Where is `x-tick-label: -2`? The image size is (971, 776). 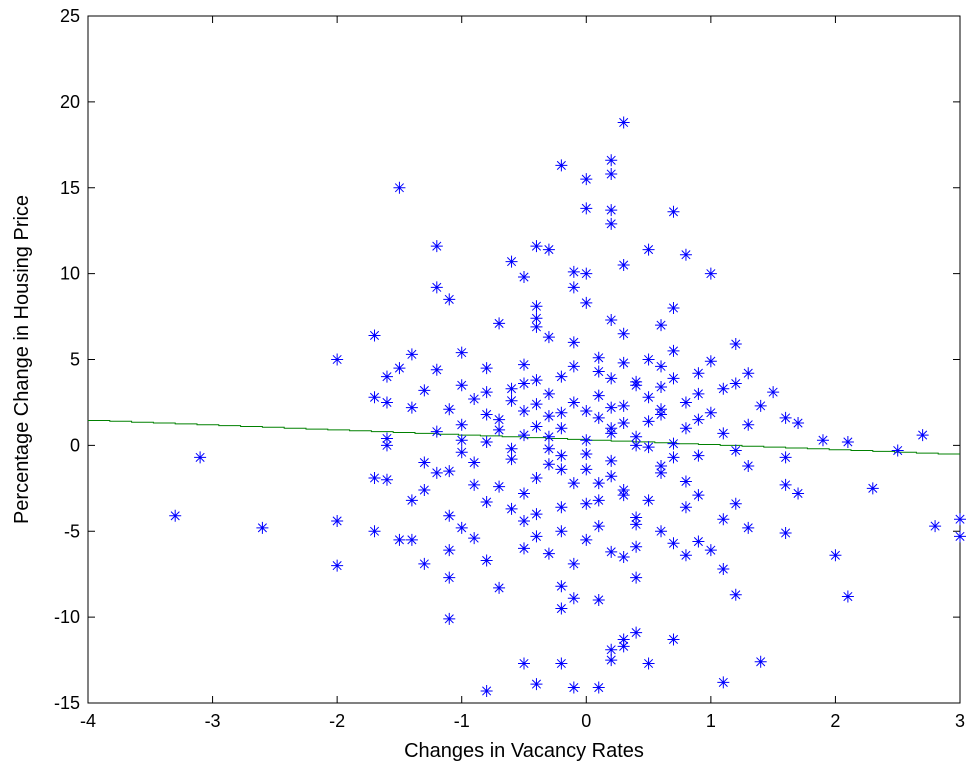
x-tick-label: -2 is located at coordinates (337, 721).